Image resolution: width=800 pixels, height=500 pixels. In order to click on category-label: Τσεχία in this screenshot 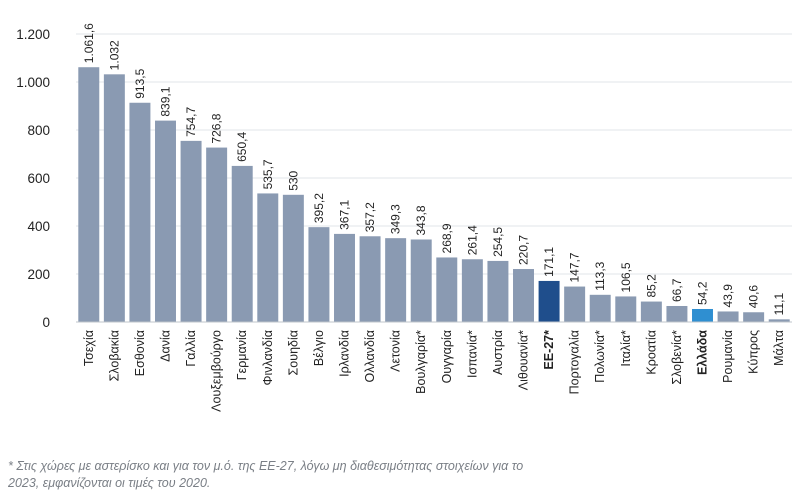, I will do `click(89, 348)`.